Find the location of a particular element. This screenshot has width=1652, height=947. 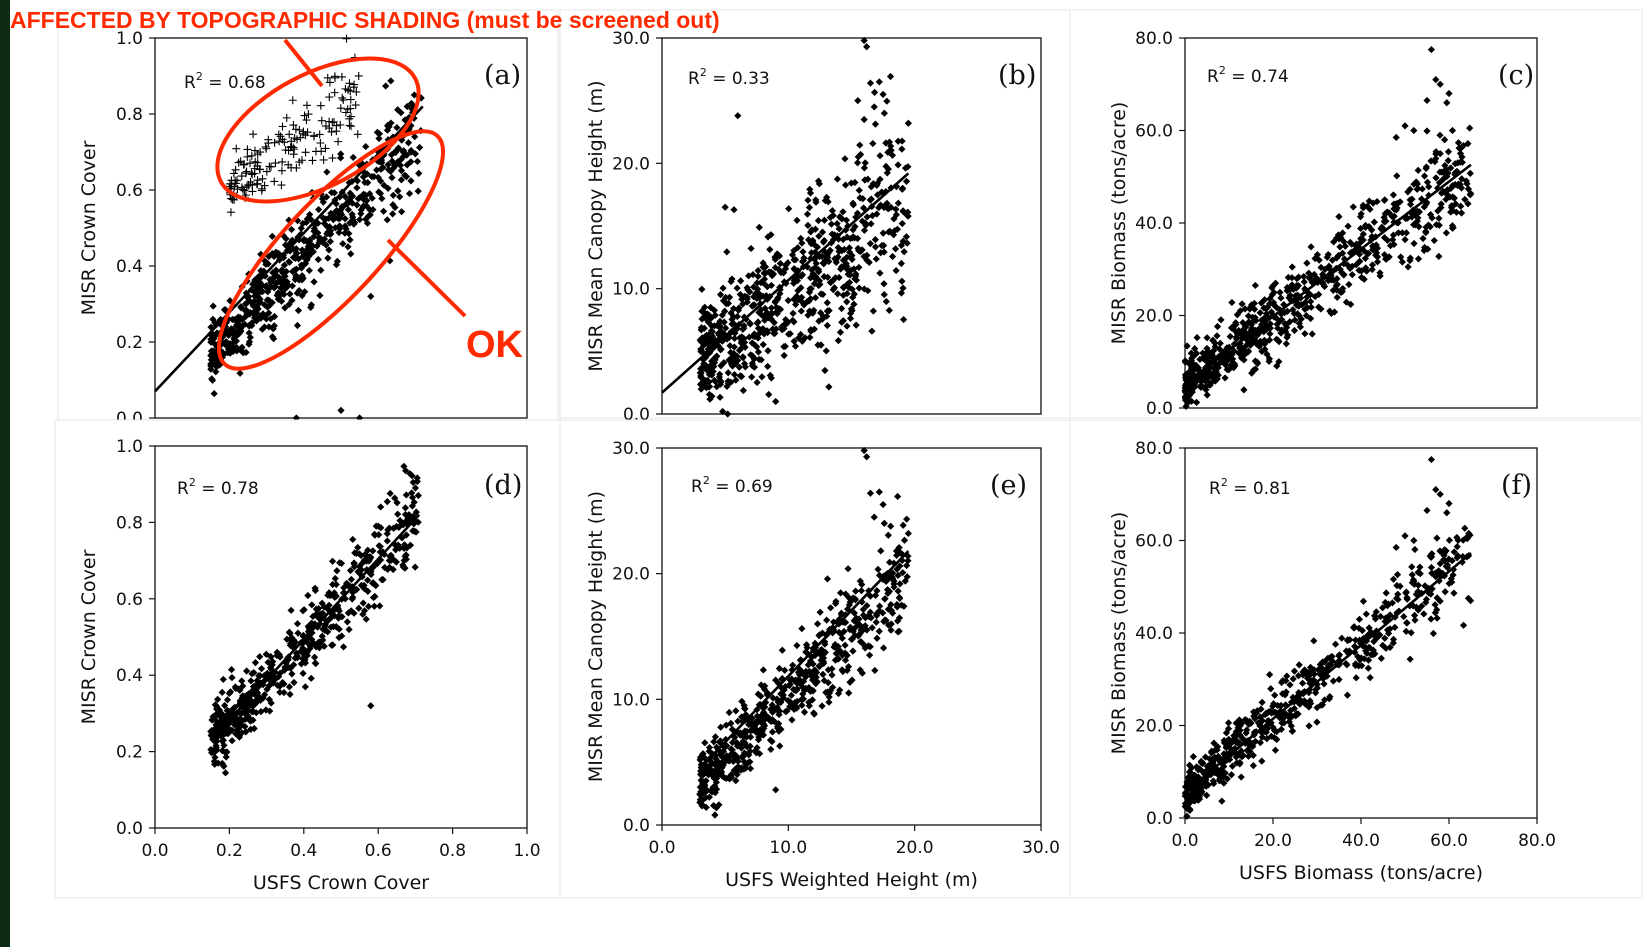

y-tick-label: 0.0 is located at coordinates (1159, 819).